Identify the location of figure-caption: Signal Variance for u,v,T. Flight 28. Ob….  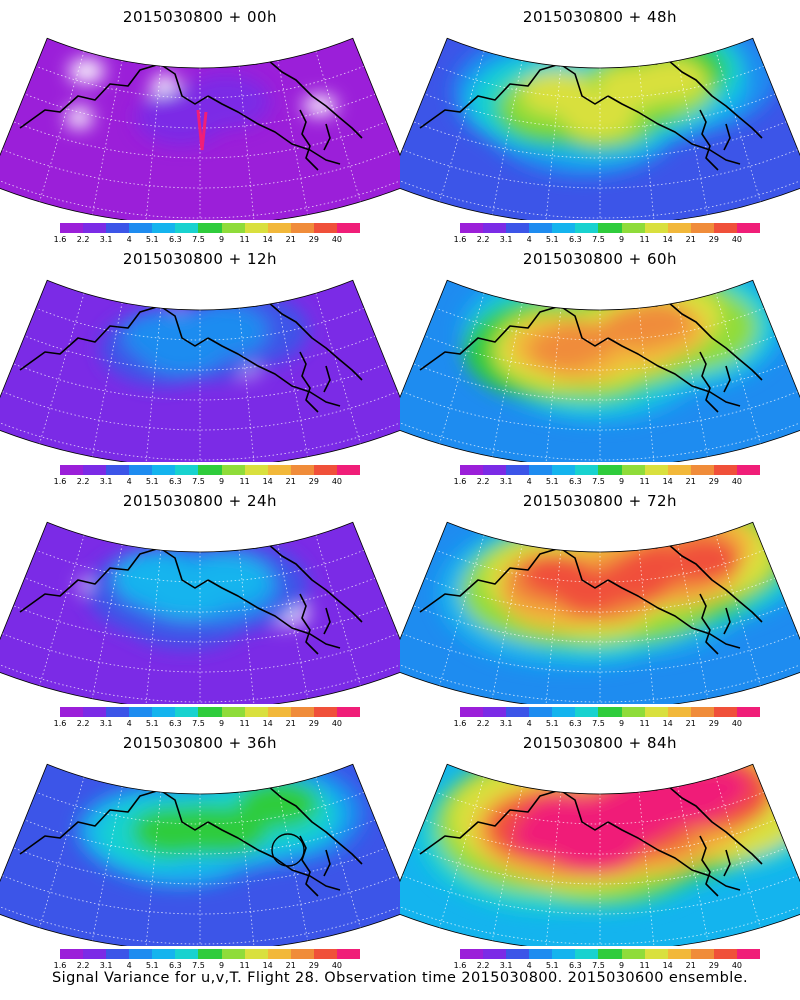
(400, 978).